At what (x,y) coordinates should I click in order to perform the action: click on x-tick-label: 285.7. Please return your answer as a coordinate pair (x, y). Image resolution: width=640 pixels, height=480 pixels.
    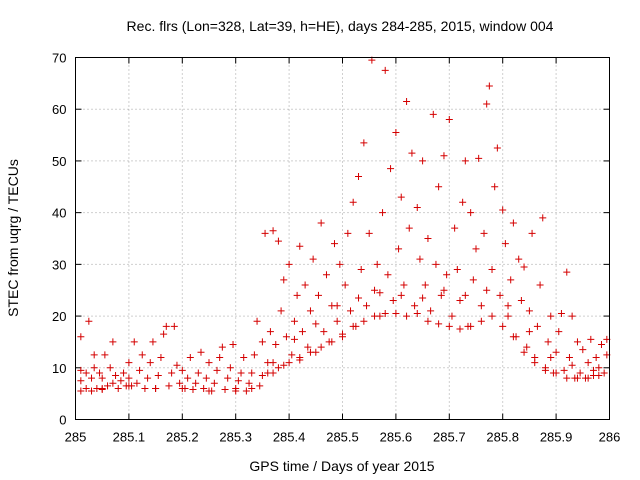
    Looking at the image, I should click on (449, 437).